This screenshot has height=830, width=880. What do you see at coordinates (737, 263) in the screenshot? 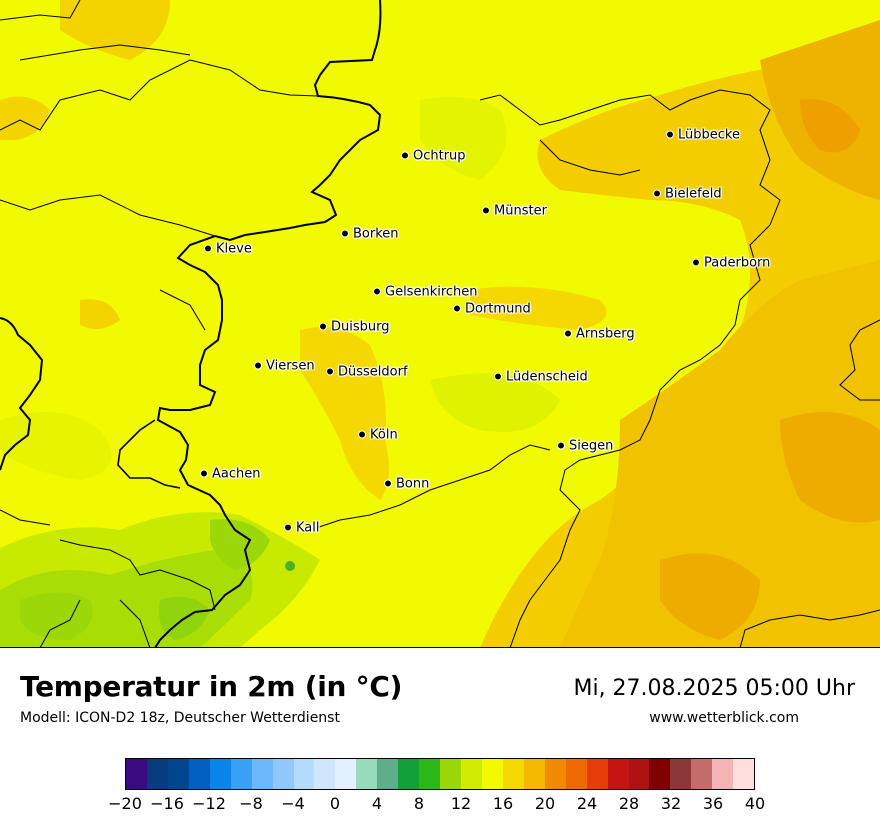
I see `city-name: Paderborn` at bounding box center [737, 263].